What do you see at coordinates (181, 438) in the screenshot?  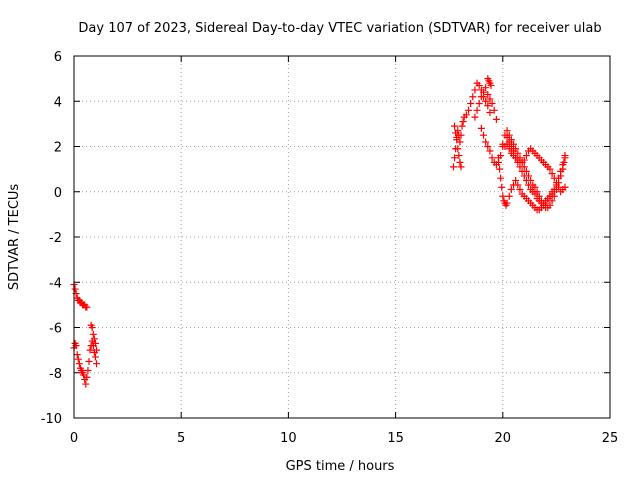 I see `x-tick-label: 5` at bounding box center [181, 438].